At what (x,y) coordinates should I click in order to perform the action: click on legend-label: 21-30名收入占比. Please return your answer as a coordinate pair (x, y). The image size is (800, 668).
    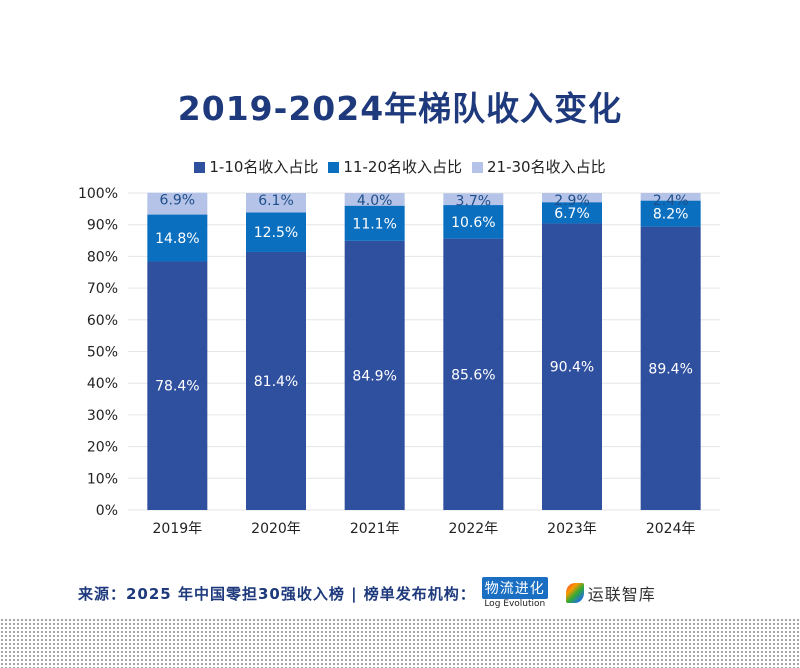
    Looking at the image, I should click on (546, 167).